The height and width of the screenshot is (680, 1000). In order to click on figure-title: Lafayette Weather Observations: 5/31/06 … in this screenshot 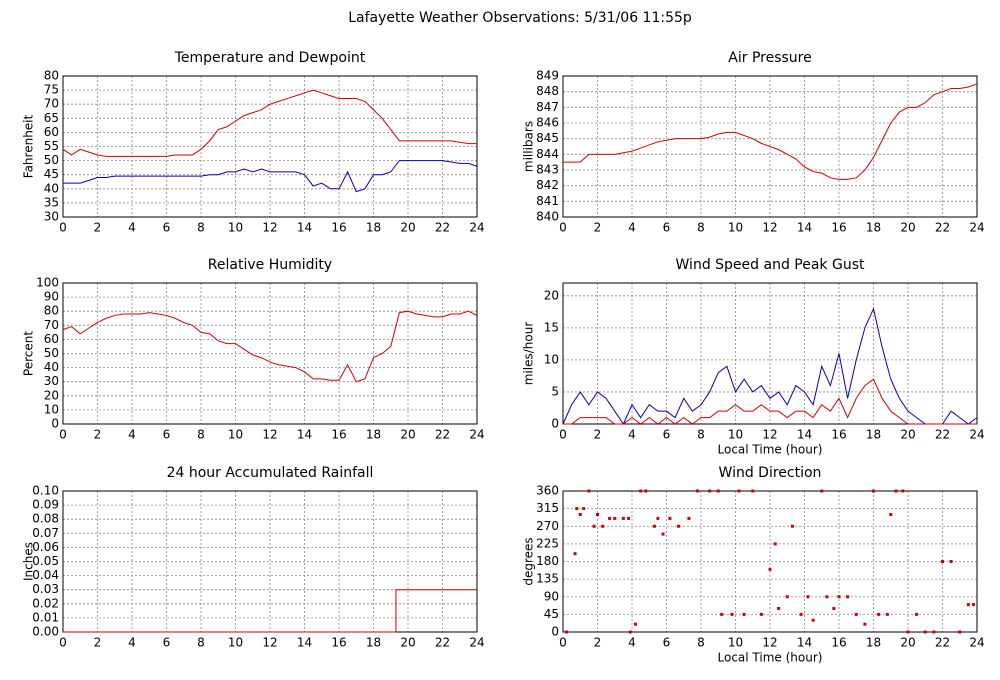, I will do `click(520, 18)`.